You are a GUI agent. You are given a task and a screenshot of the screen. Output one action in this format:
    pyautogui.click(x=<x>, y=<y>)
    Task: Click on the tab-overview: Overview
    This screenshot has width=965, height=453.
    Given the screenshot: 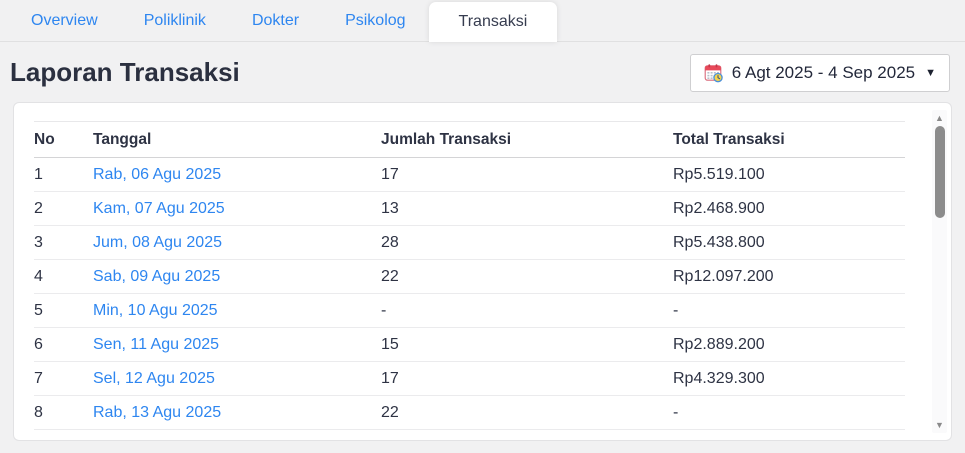 What is the action you would take?
    pyautogui.click(x=64, y=20)
    